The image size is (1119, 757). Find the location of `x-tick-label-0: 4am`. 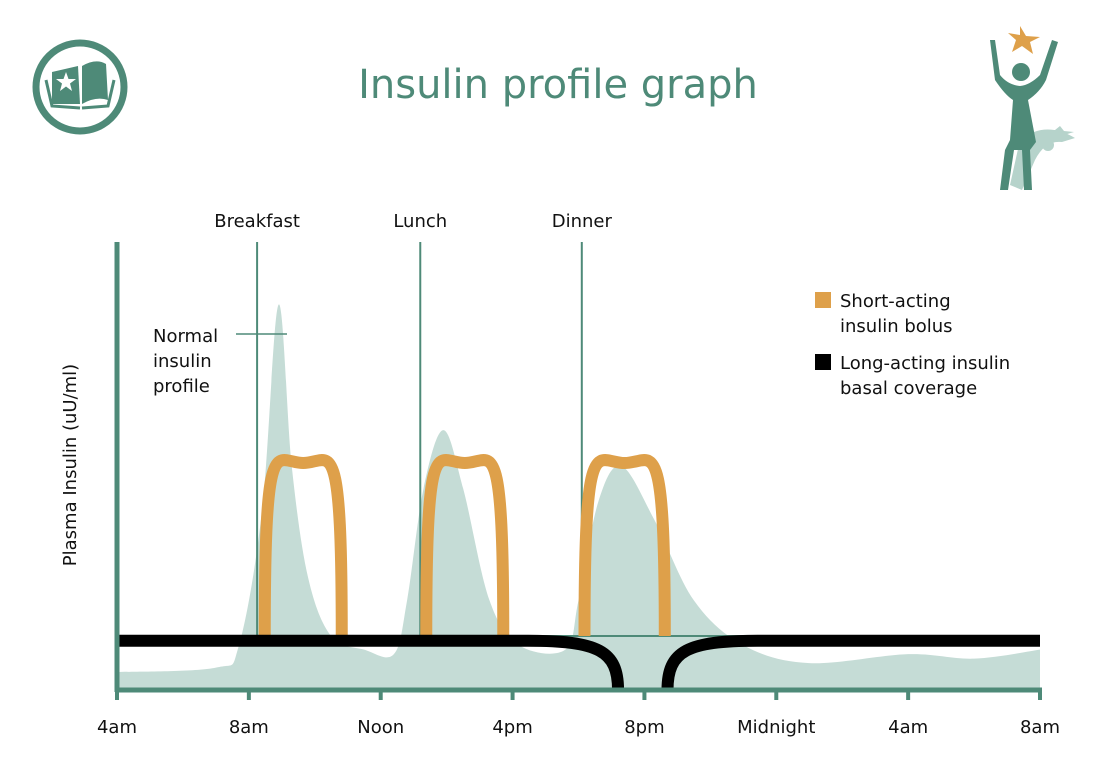

x-tick-label-0: 4am is located at coordinates (117, 727).